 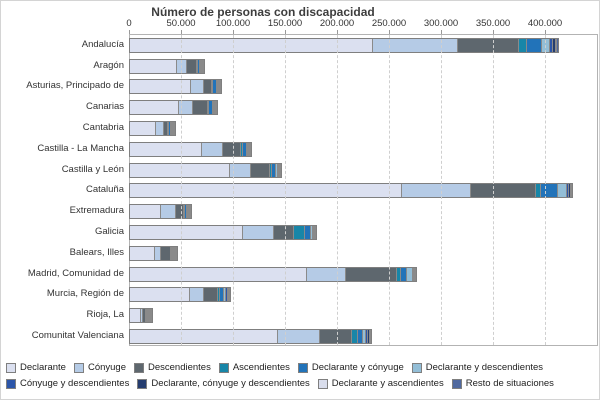 I want to click on x-tick-label: 350.000, so click(x=493, y=23).